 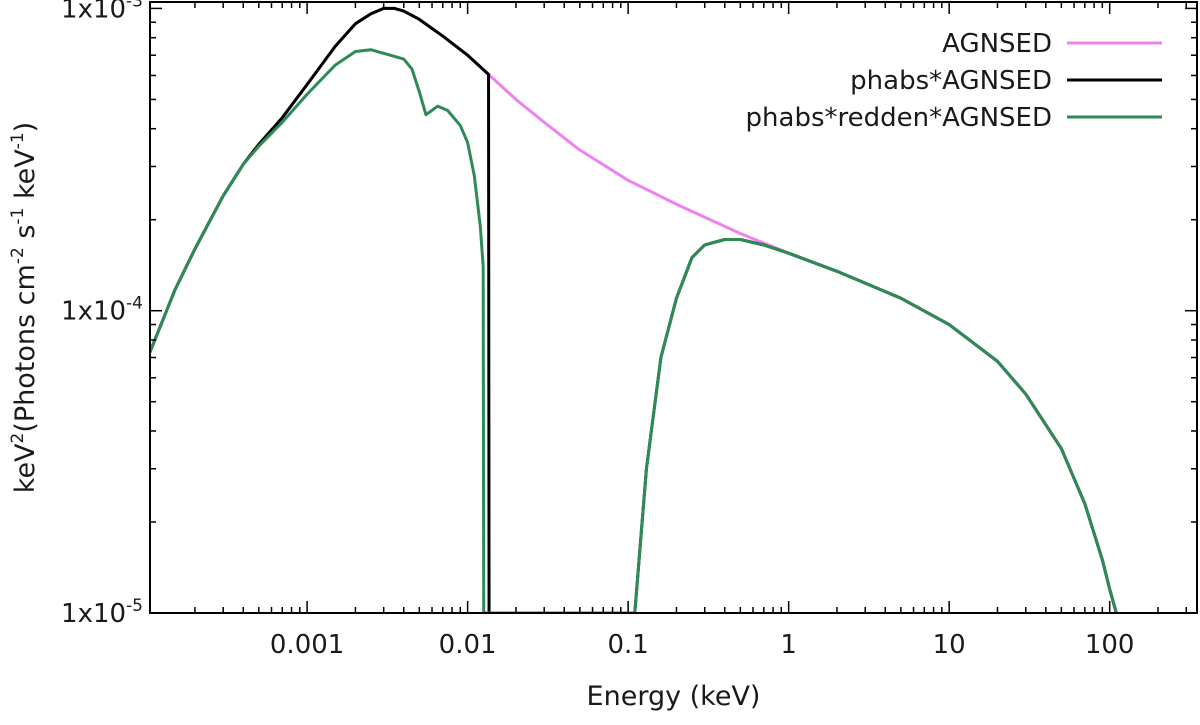 I want to click on x-tick-label: 1, so click(x=788, y=645).